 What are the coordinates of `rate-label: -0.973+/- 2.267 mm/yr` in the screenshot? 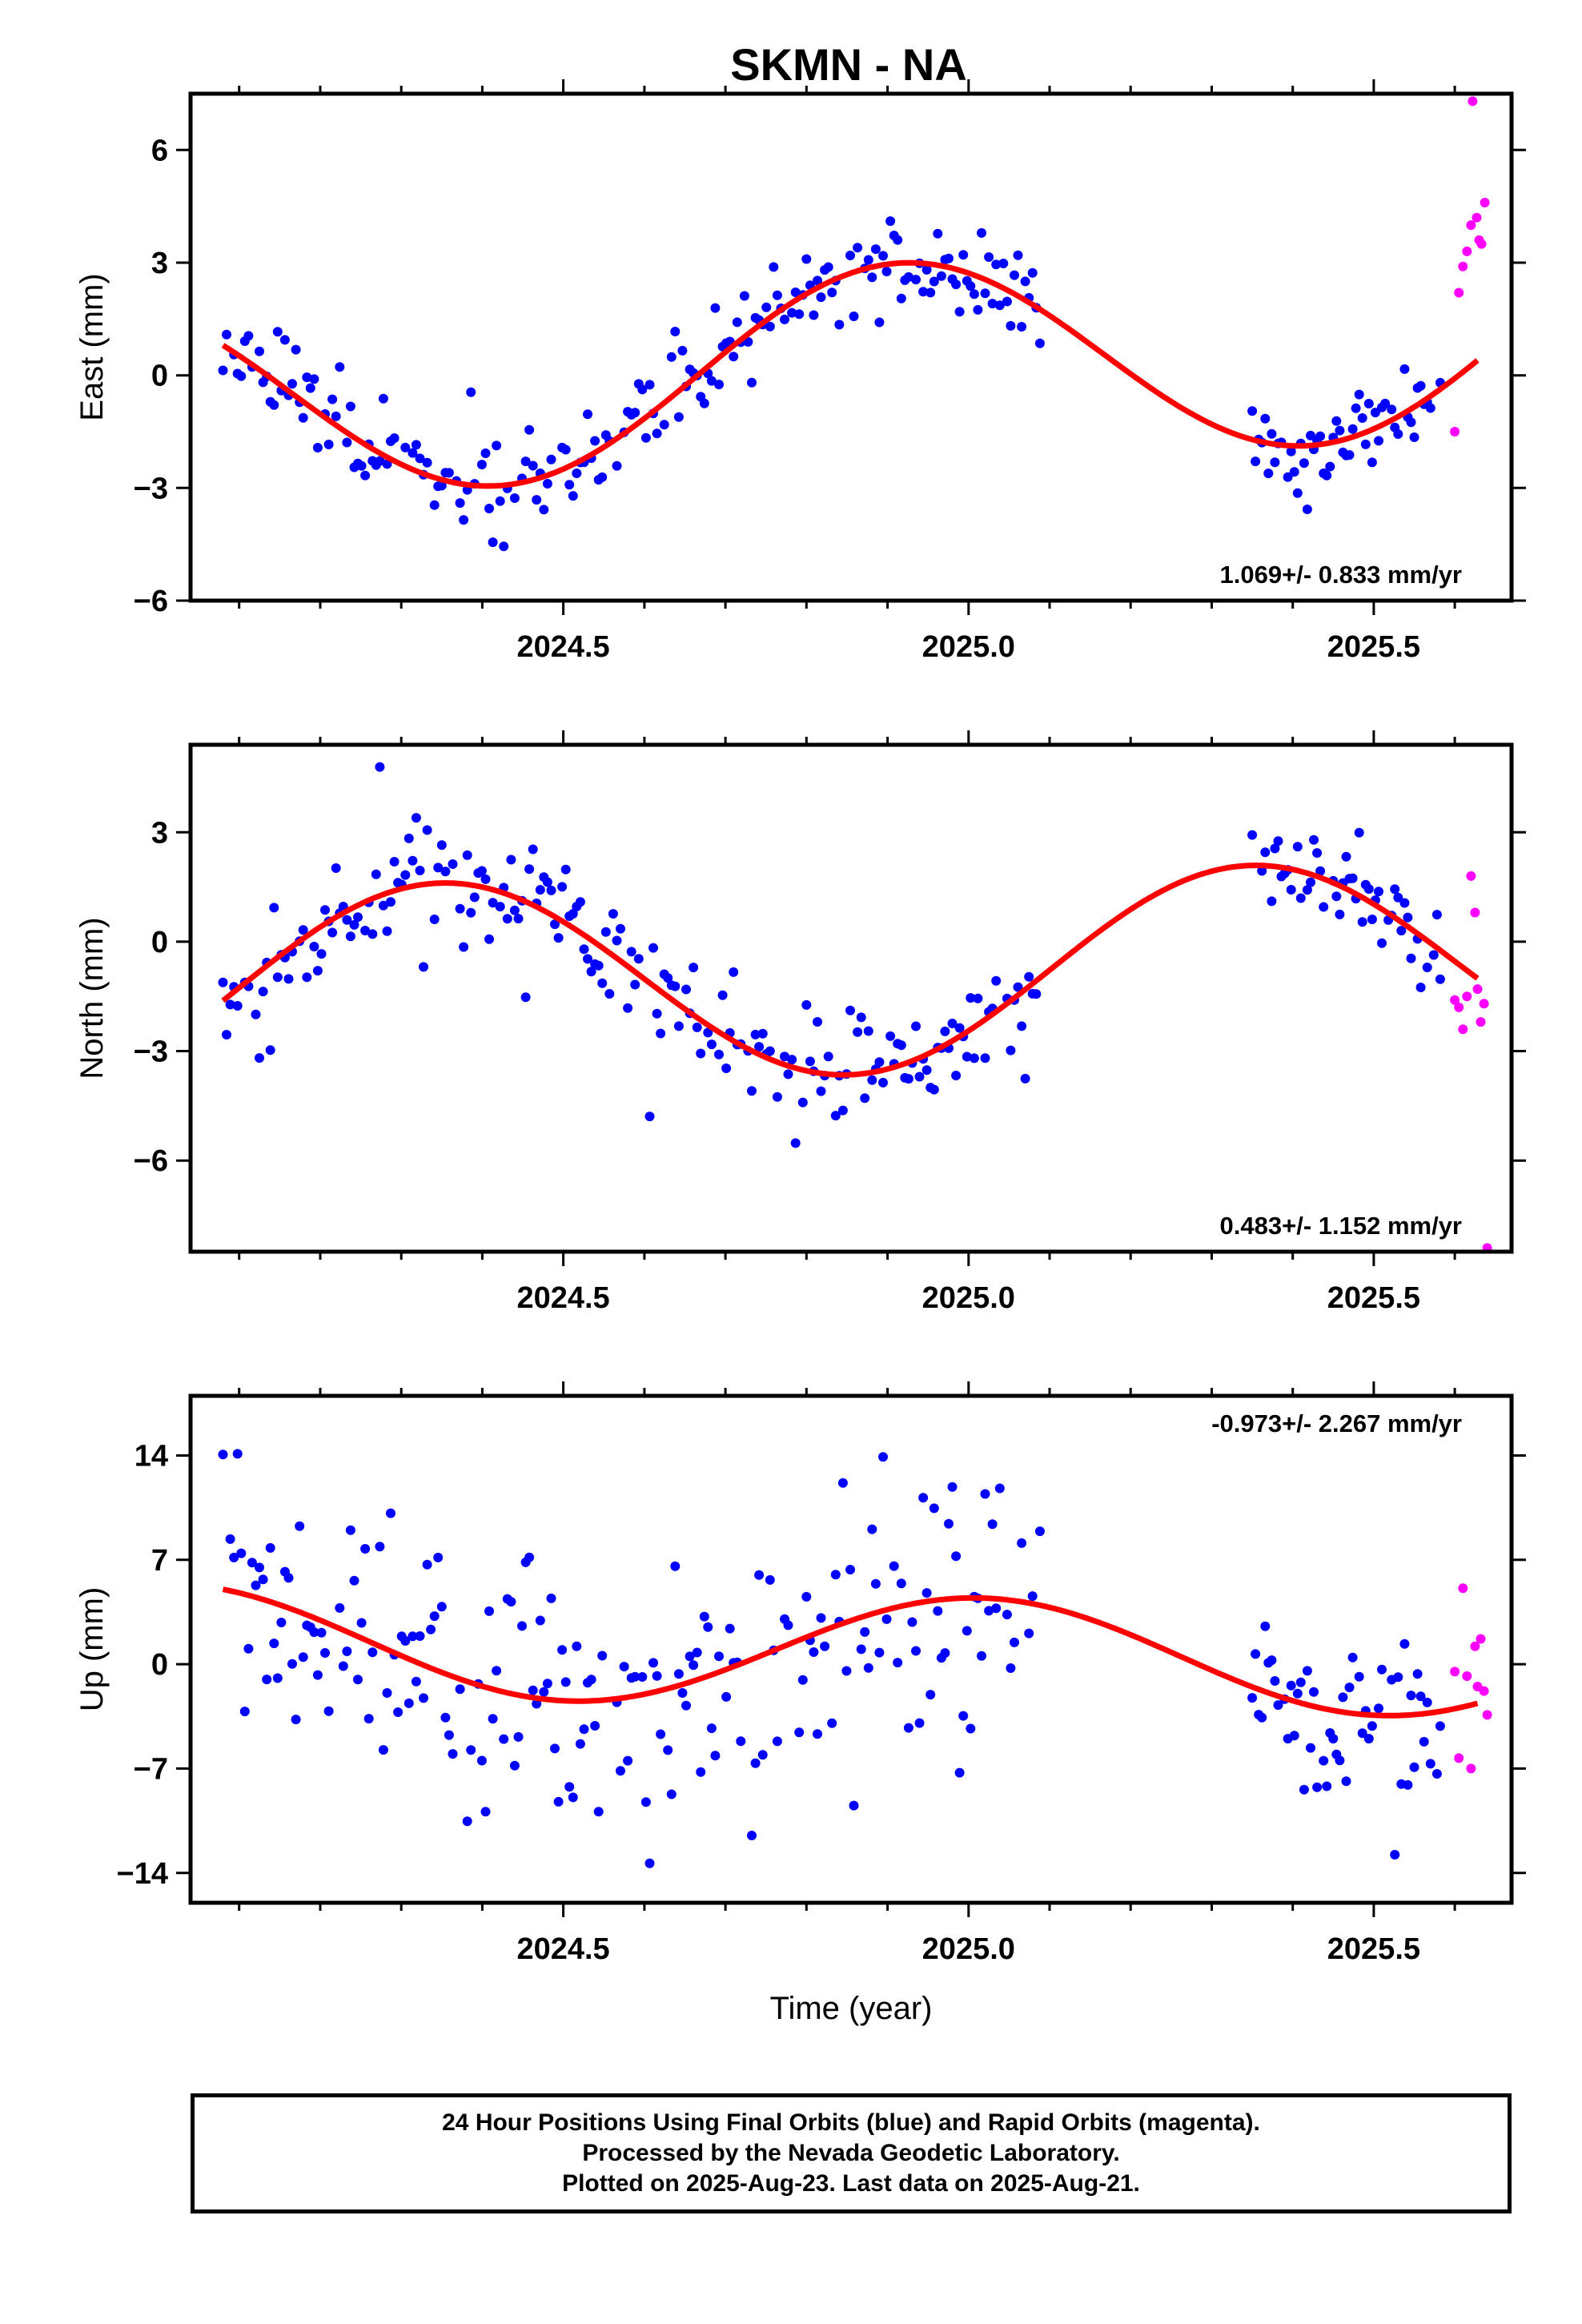 It's located at (1336, 1423).